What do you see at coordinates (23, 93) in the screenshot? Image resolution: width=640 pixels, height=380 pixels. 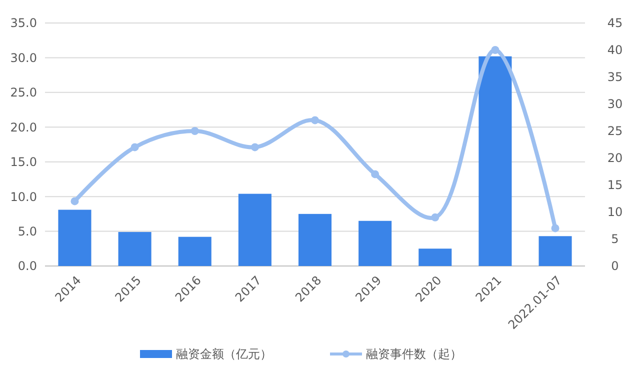 I see `y-tick-label: 25.0` at bounding box center [23, 93].